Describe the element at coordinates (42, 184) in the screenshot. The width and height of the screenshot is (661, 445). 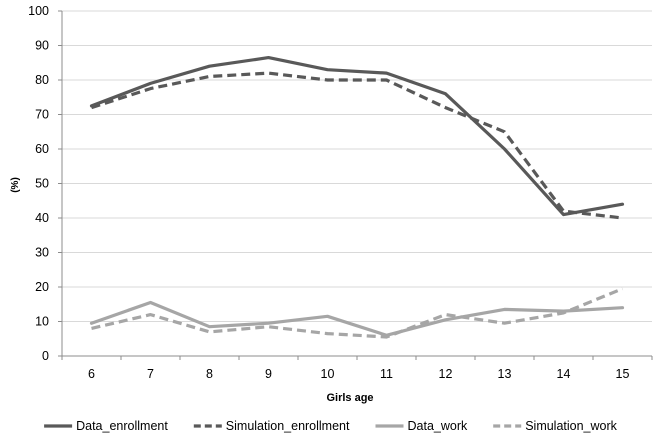
I see `y-tick-label: 50` at that location.